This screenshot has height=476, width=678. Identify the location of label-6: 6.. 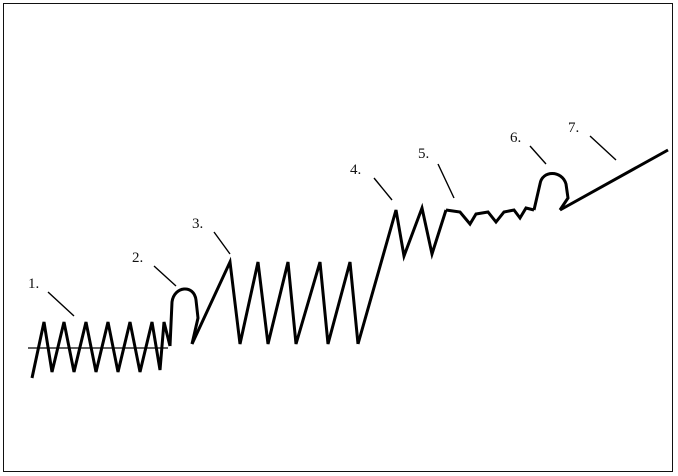
(515, 138).